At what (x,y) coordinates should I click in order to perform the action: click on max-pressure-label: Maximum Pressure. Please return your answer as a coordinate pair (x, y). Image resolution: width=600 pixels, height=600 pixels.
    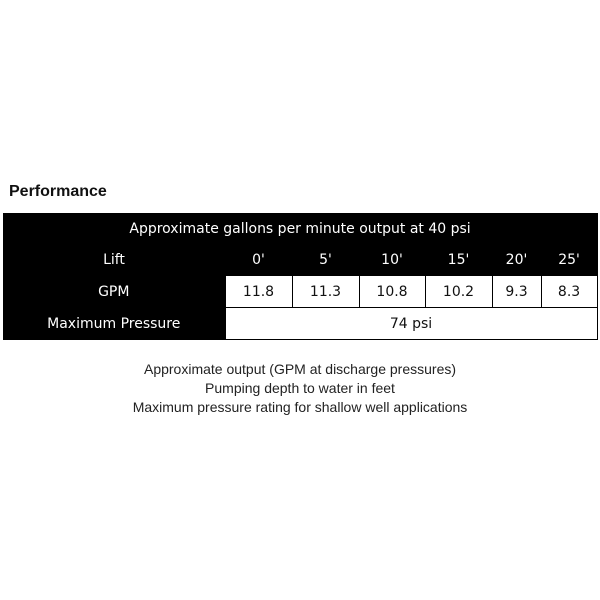
    Looking at the image, I should click on (114, 323).